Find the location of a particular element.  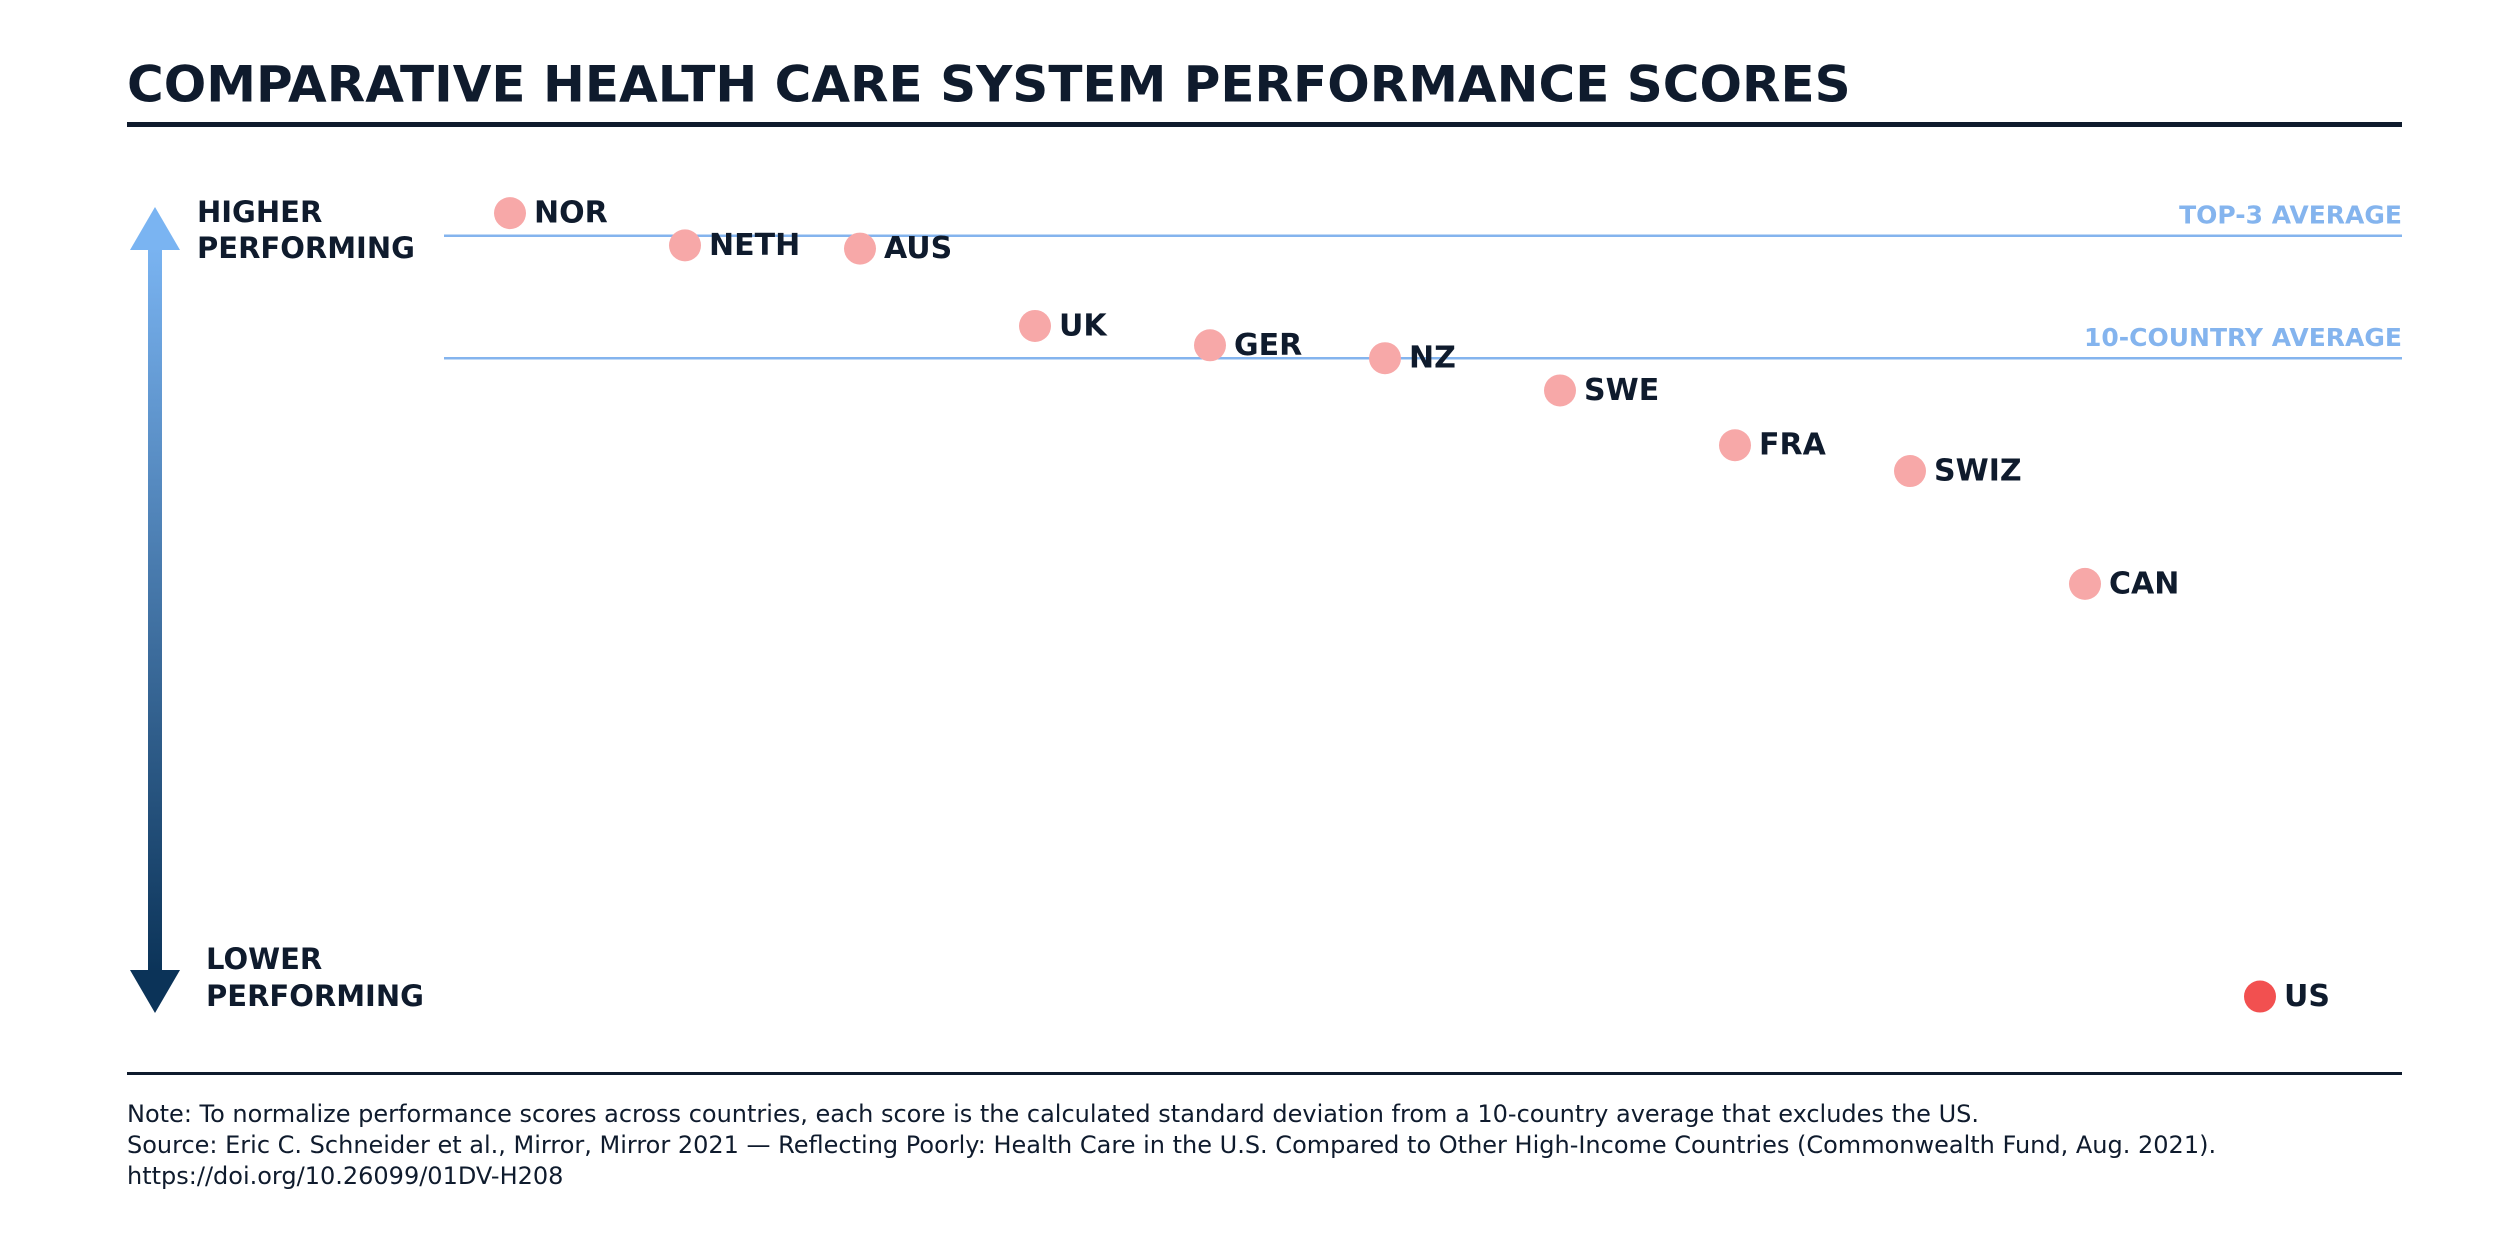

dot-label: US is located at coordinates (2307, 996).